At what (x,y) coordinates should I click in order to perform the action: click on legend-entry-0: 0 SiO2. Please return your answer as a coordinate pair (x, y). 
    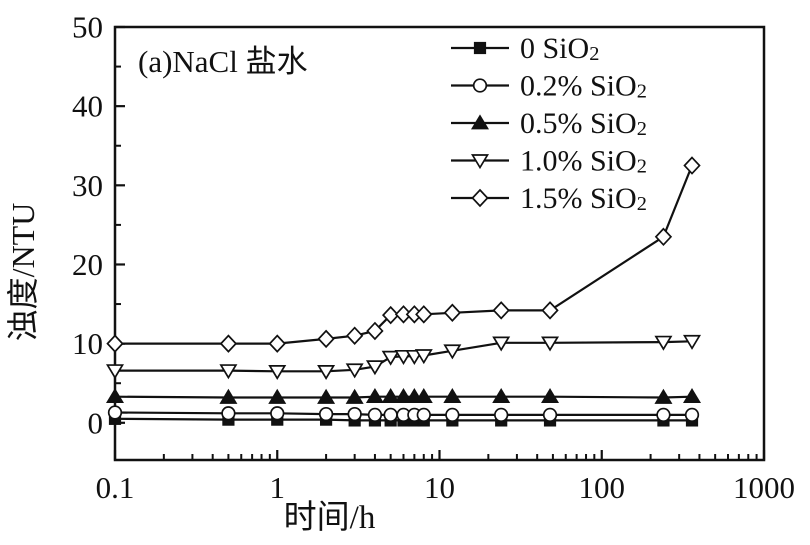
    Looking at the image, I should click on (525, 49).